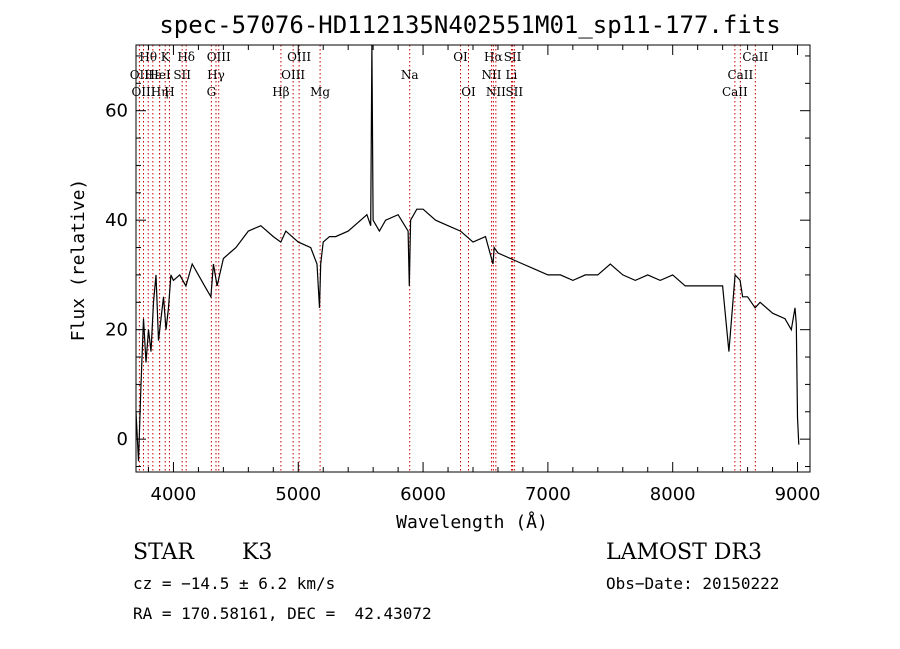 The height and width of the screenshot is (649, 900). Describe the element at coordinates (153, 75) in the screenshot. I see `spectral-line-label: Hε` at that location.